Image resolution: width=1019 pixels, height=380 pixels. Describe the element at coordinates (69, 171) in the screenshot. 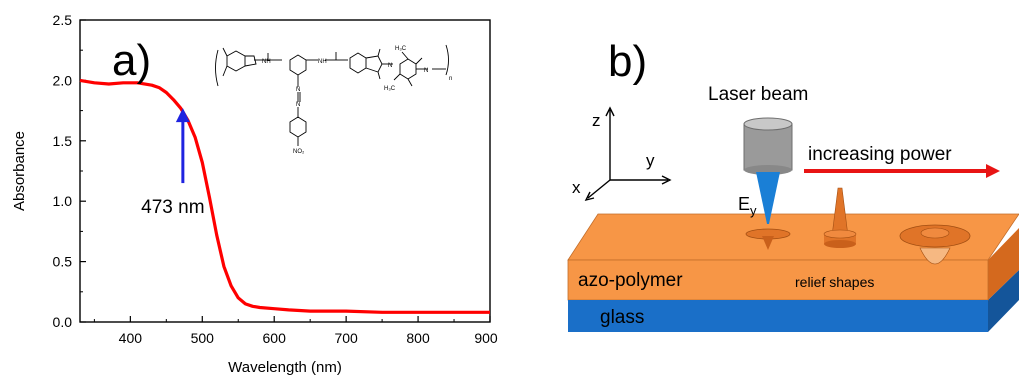

I see `y-axis-ticks: 0.0 0.5 1.0 1.5 2.0 2.5` at that location.